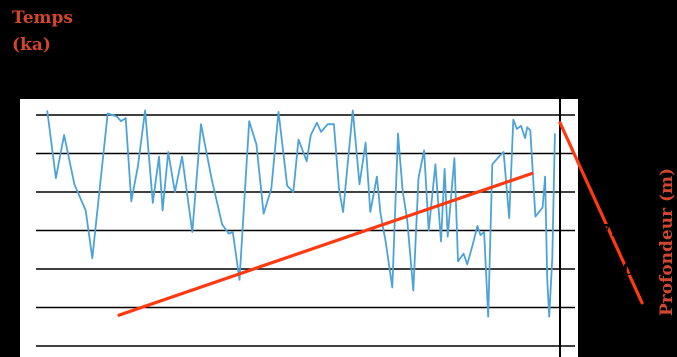  Describe the element at coordinates (42, 18) in the screenshot. I see `x-axis-title-line-1: Temps` at that location.